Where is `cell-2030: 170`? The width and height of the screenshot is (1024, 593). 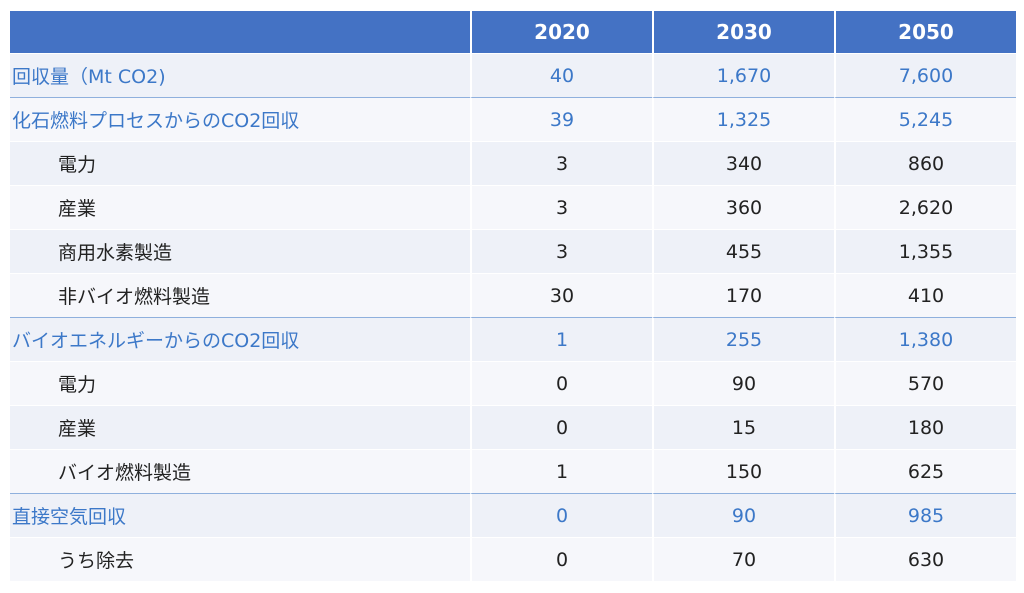
cell-2030: 170 is located at coordinates (743, 295).